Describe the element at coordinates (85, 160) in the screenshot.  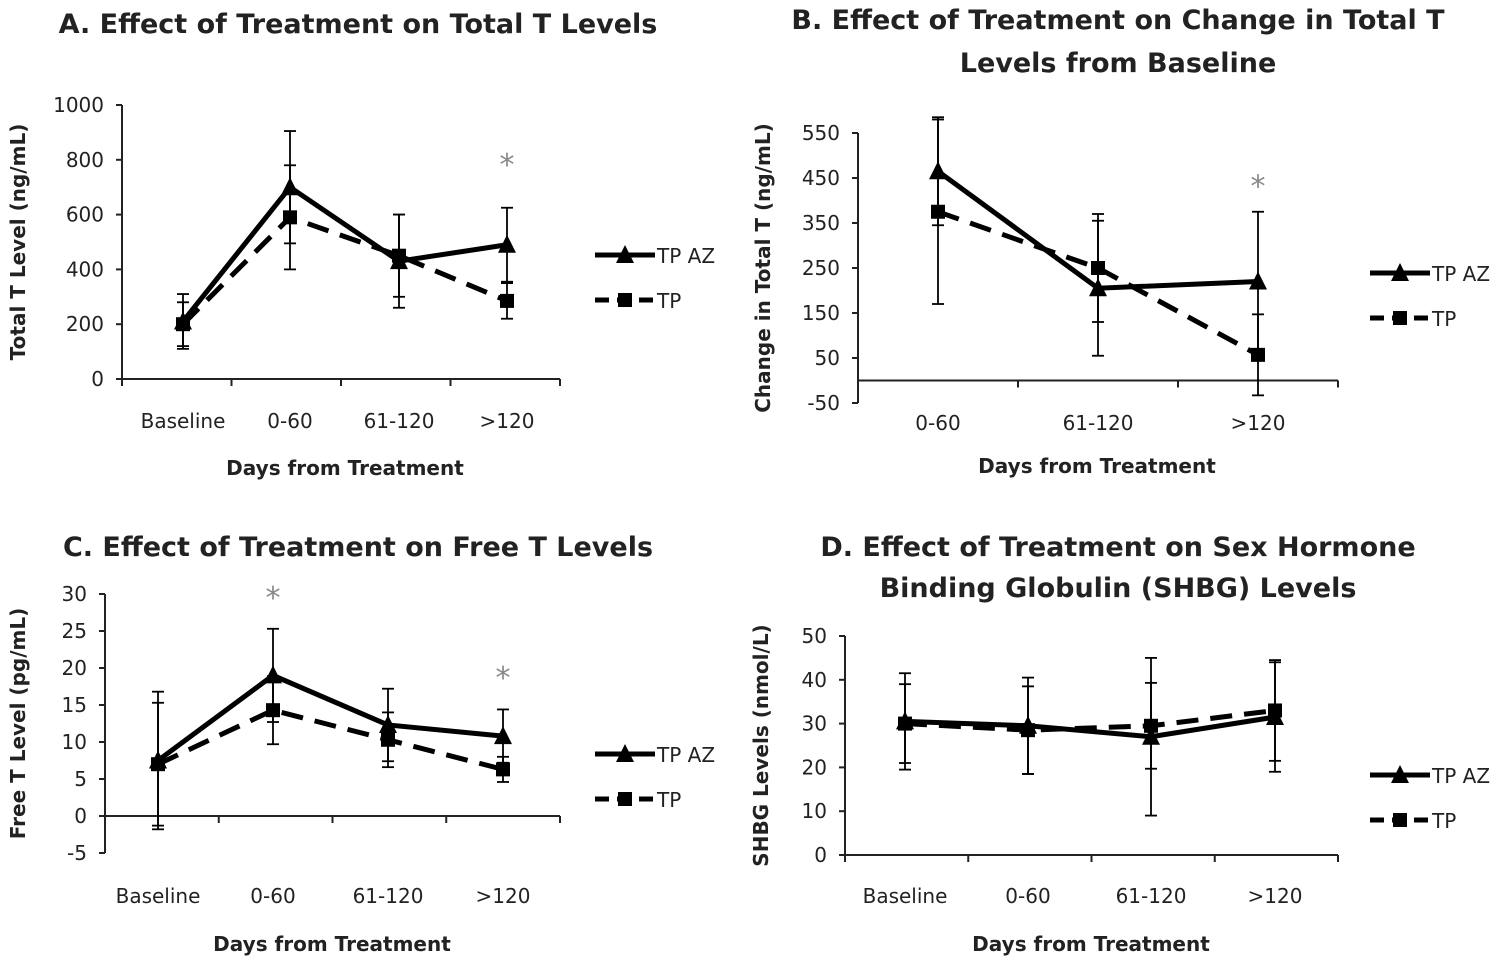
I see `y-tick-label: 800` at that location.